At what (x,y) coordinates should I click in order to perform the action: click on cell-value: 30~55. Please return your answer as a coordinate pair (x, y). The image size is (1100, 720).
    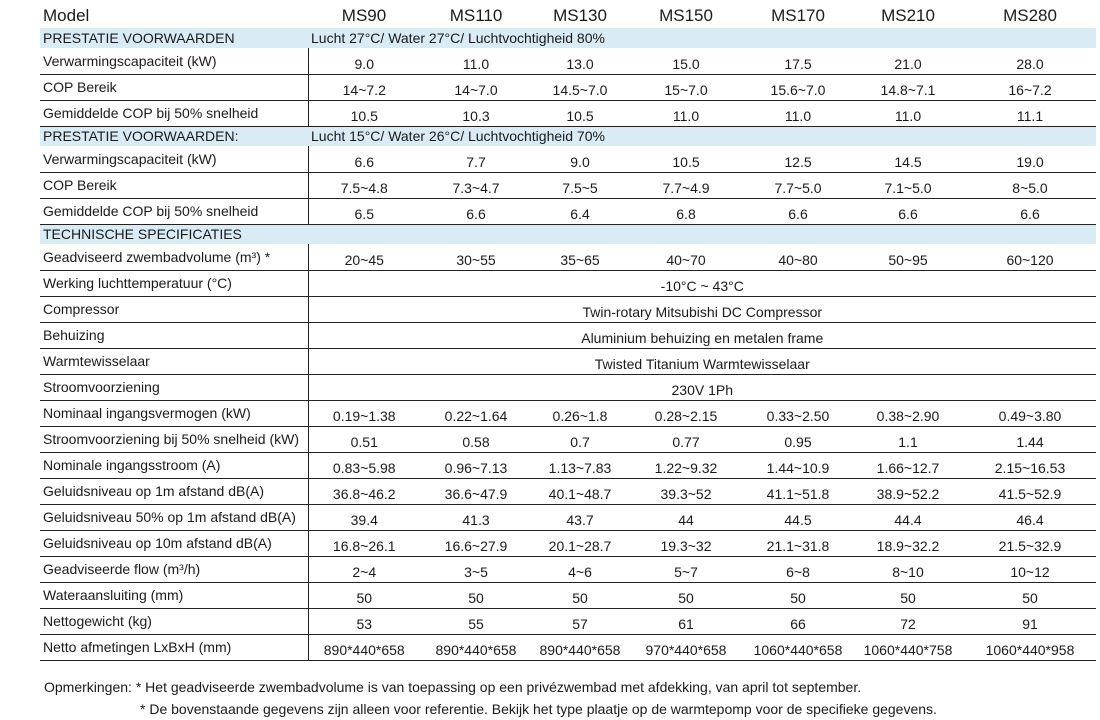
    Looking at the image, I should click on (476, 257).